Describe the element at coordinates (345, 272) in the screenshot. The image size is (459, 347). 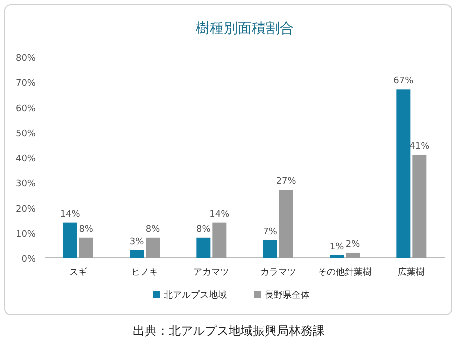
I see `x-tick-label: その他針葉樹` at that location.